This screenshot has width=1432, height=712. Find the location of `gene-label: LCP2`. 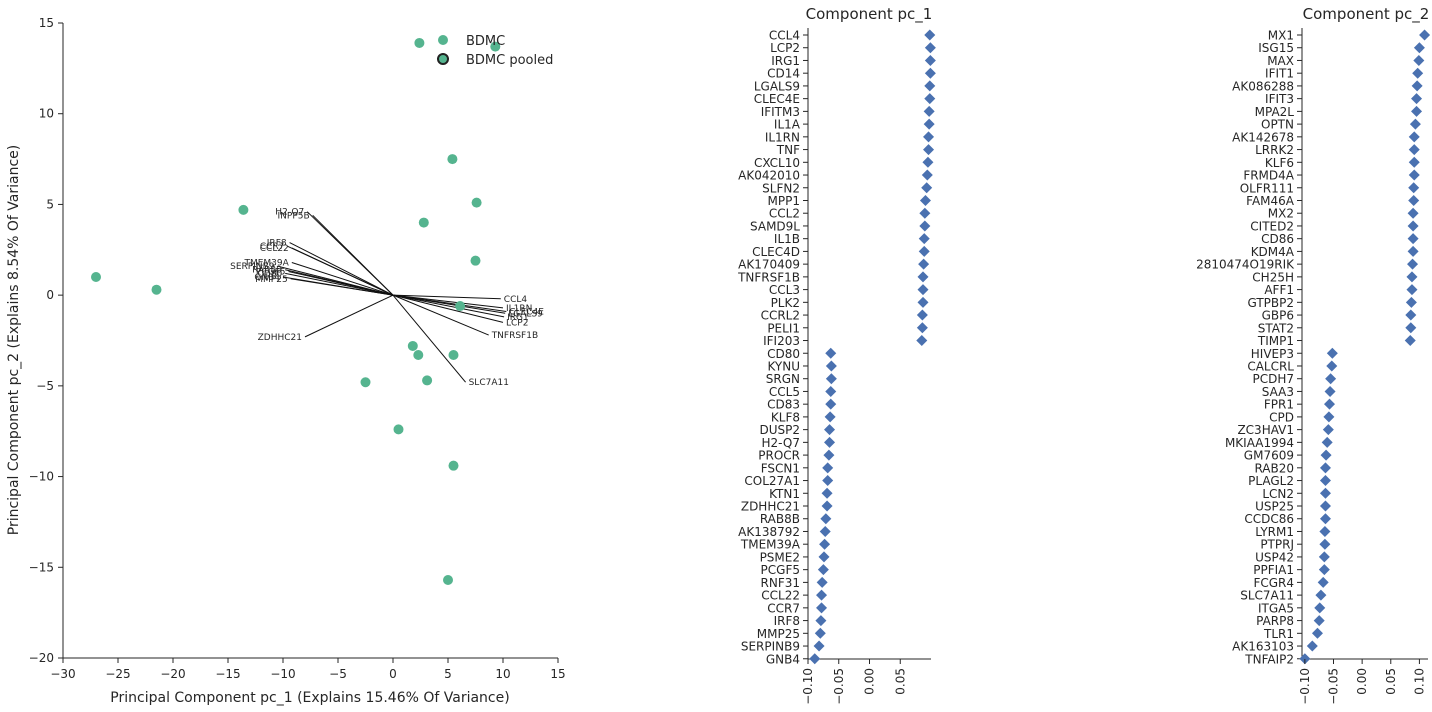

gene-label: LCP2 is located at coordinates (785, 48).